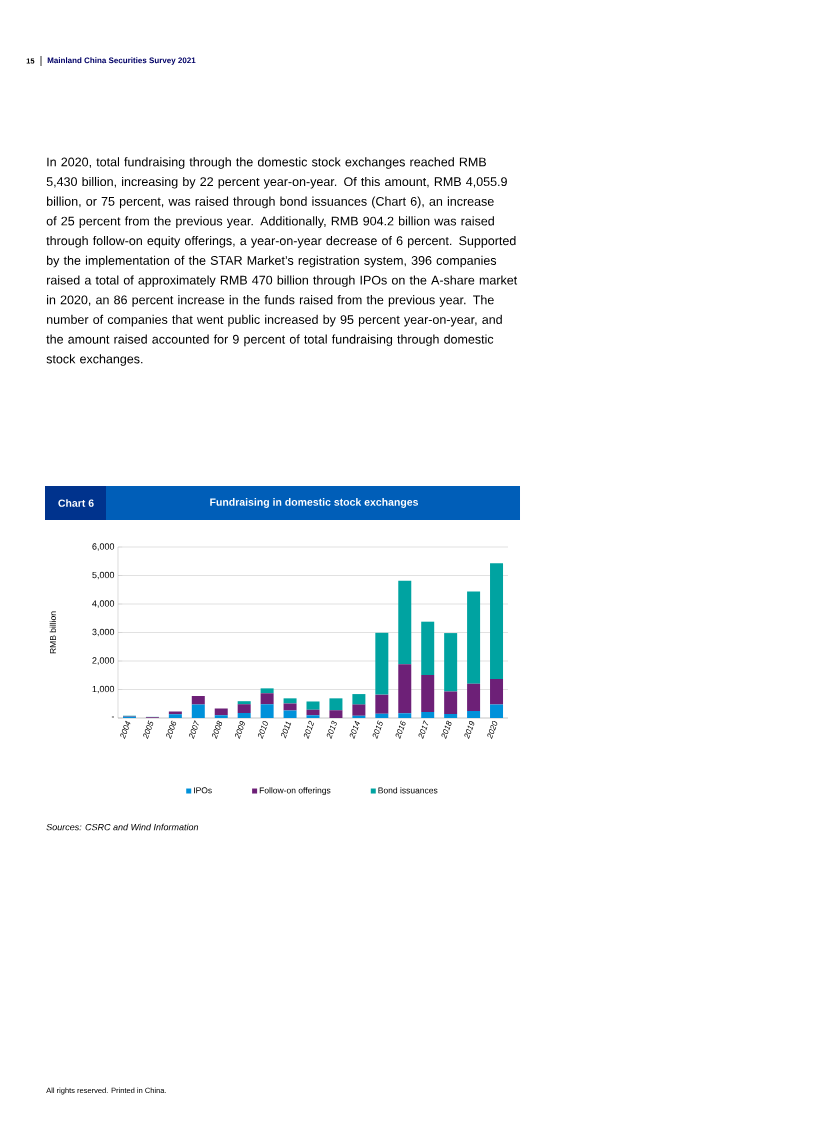 This screenshot has width=816, height=1145. What do you see at coordinates (194, 730) in the screenshot?
I see `x-tick-label: 2007` at bounding box center [194, 730].